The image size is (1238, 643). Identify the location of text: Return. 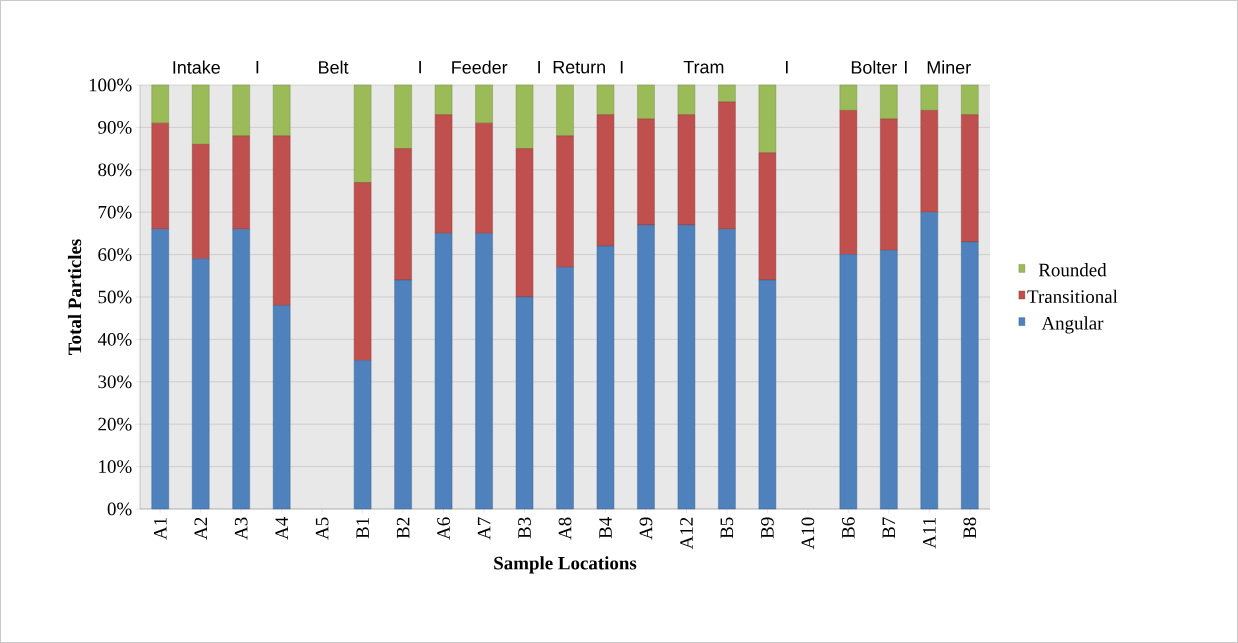
(579, 67).